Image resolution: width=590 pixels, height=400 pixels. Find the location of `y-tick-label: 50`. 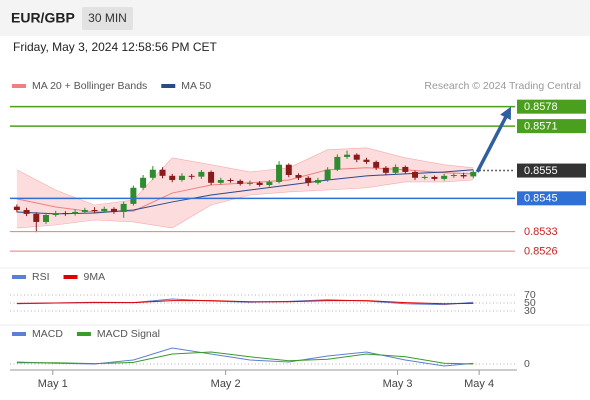

y-tick-label: 50 is located at coordinates (530, 303).